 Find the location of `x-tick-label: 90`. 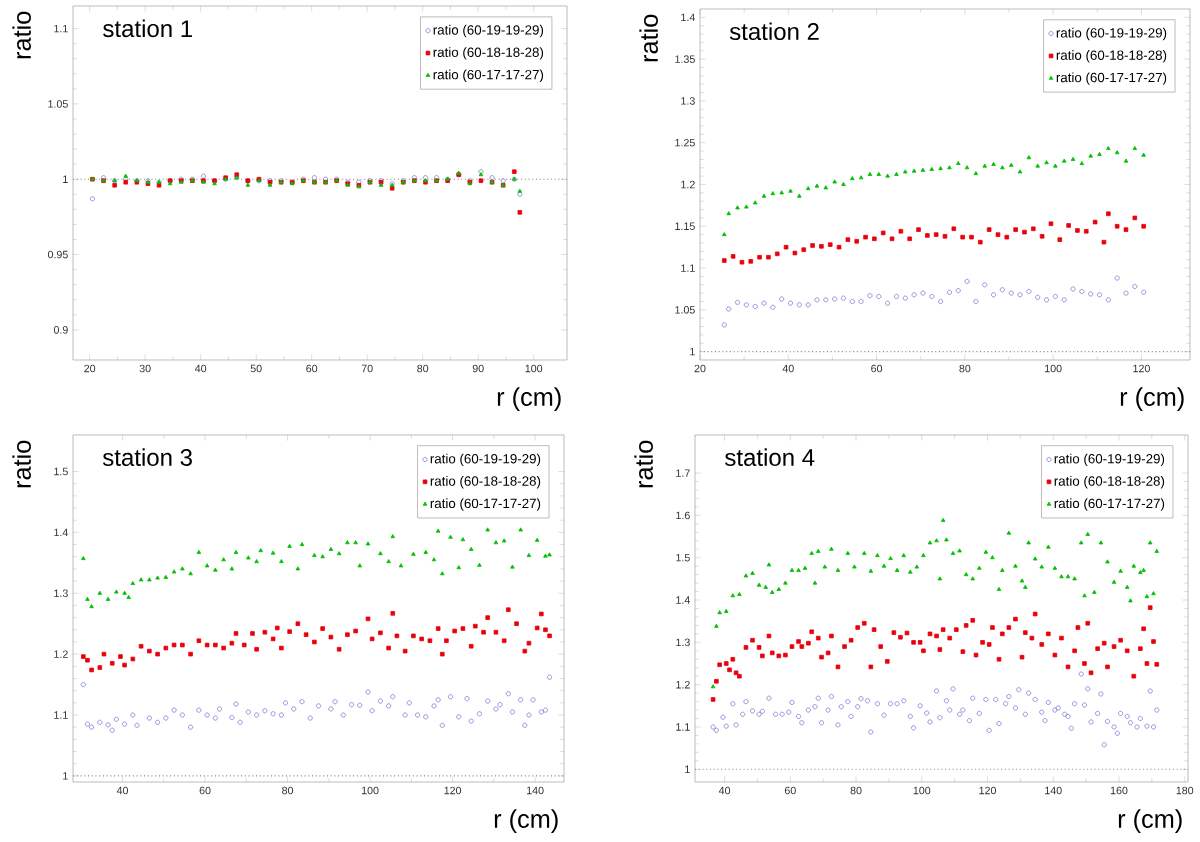

x-tick-label: 90 is located at coordinates (478, 368).